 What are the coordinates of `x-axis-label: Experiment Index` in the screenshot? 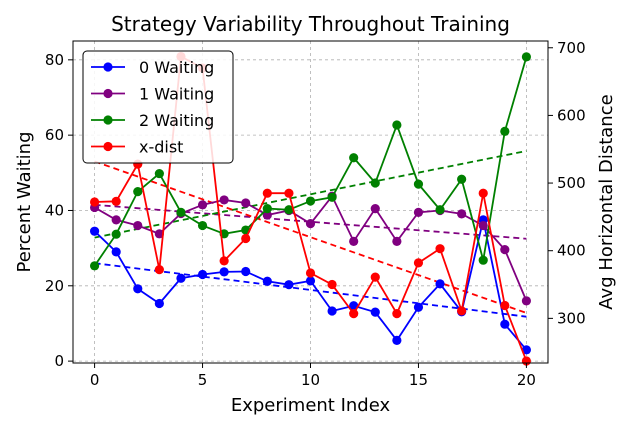 It's located at (311, 405).